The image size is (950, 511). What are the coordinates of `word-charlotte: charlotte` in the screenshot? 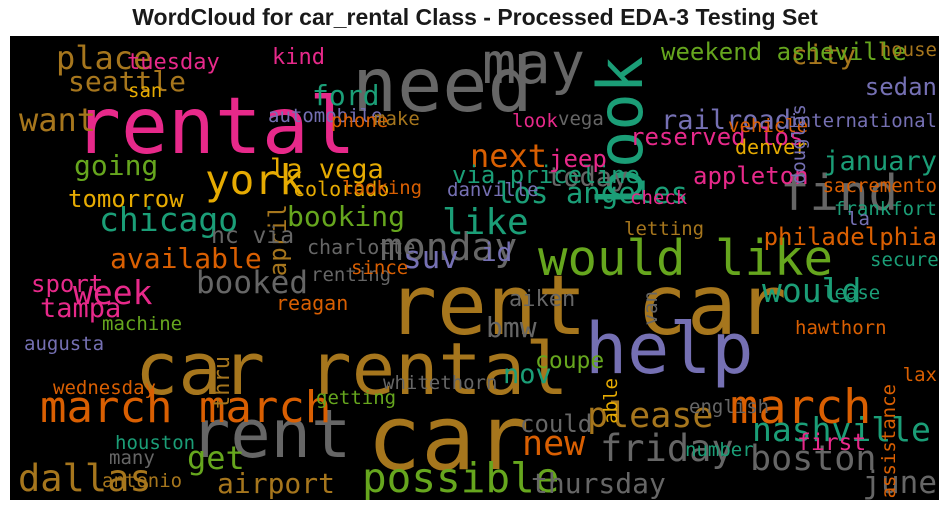 It's located at (361, 247).